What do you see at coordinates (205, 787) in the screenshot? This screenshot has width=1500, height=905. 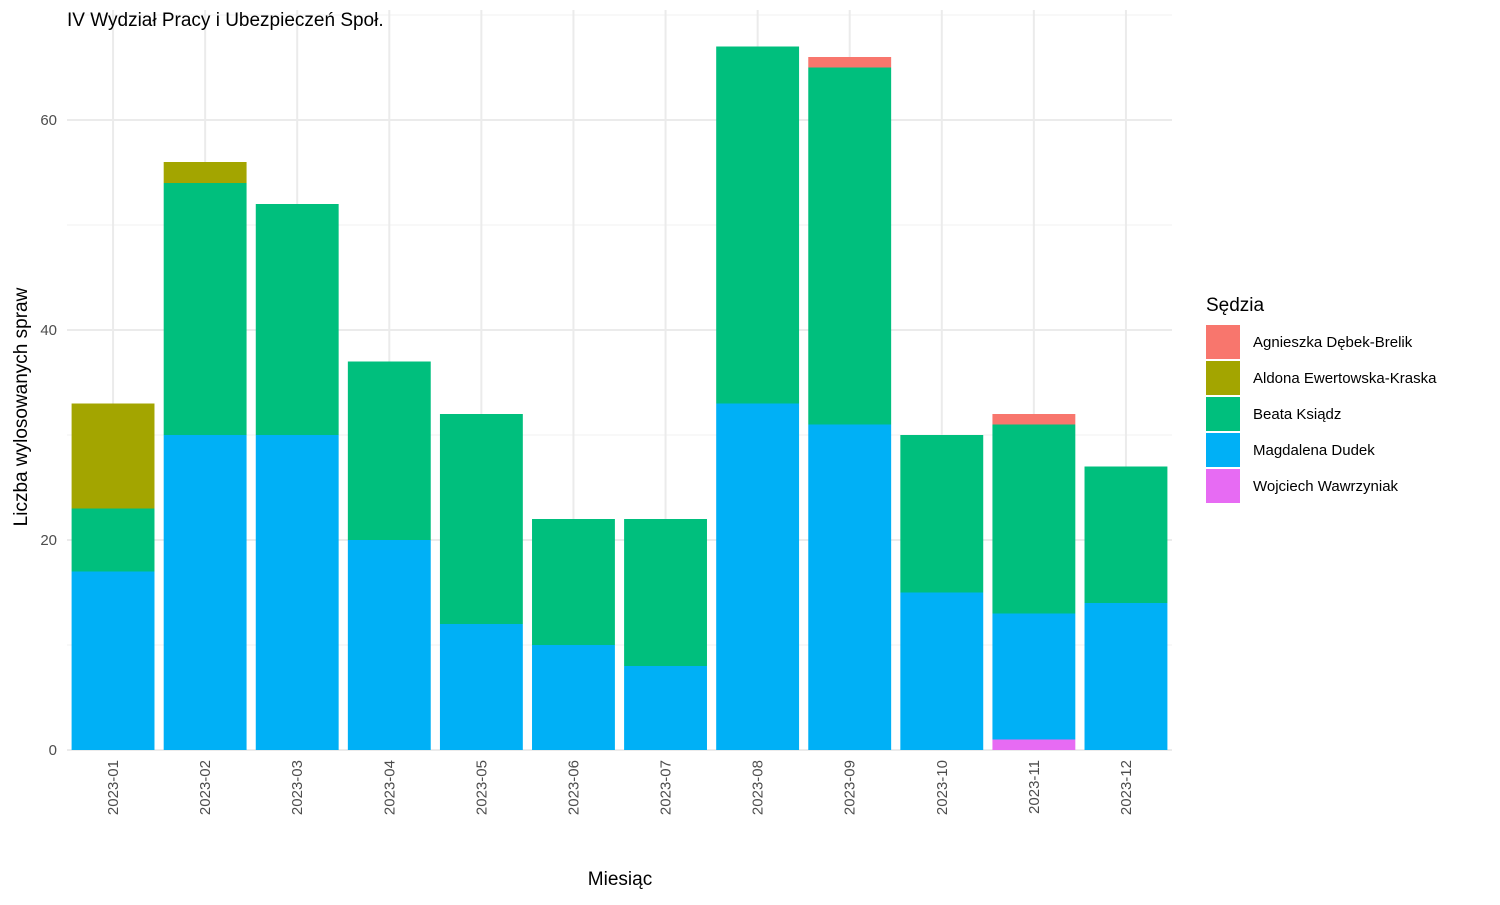 I see `x-tick-label: 2023-02` at bounding box center [205, 787].